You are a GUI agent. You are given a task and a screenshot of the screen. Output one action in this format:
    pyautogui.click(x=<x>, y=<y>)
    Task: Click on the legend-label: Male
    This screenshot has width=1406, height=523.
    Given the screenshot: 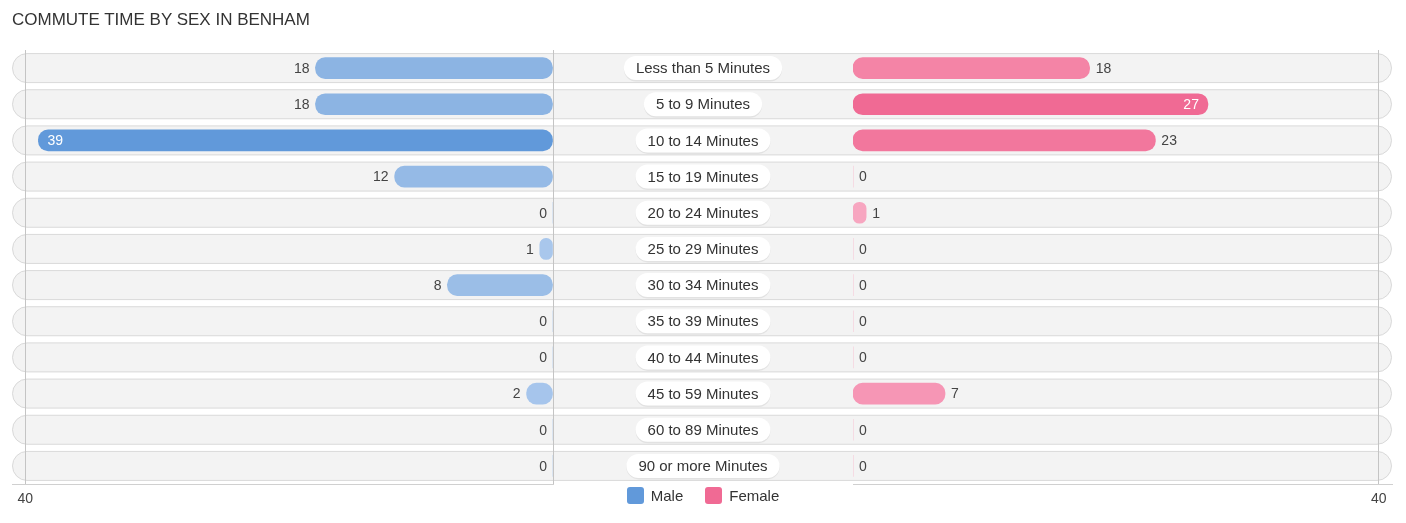 What is the action you would take?
    pyautogui.click(x=667, y=495)
    